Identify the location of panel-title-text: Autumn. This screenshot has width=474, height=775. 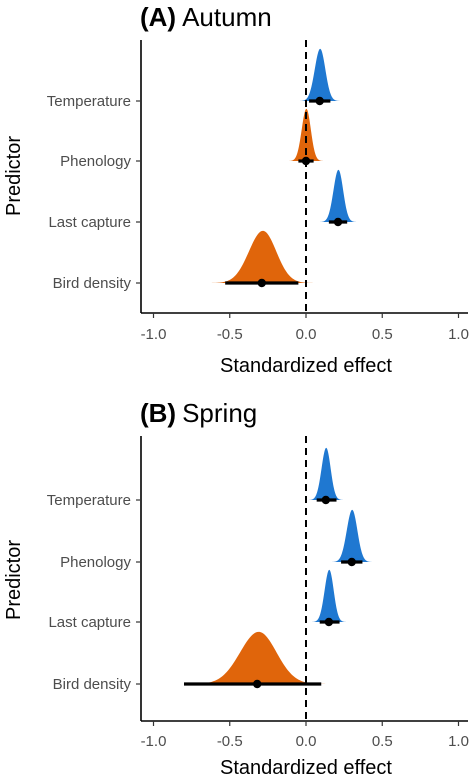
(227, 17).